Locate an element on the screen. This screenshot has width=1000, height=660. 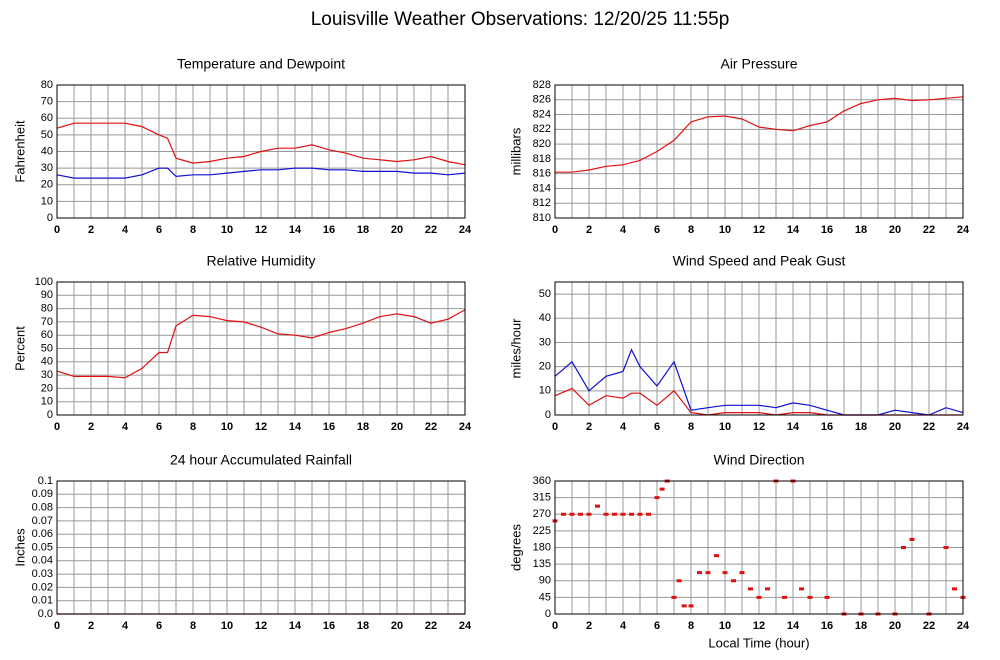
y-tick-label: 0.09 is located at coordinates (42, 494).